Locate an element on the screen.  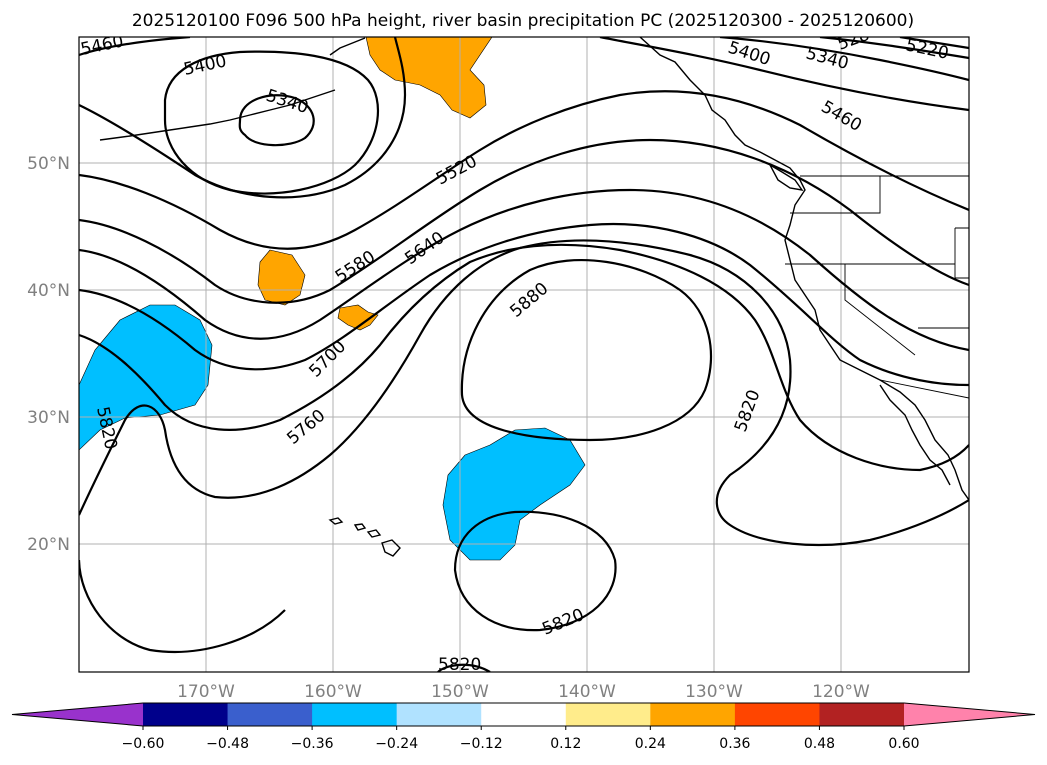
contour-5820-south is located at coordinates (535, 571).